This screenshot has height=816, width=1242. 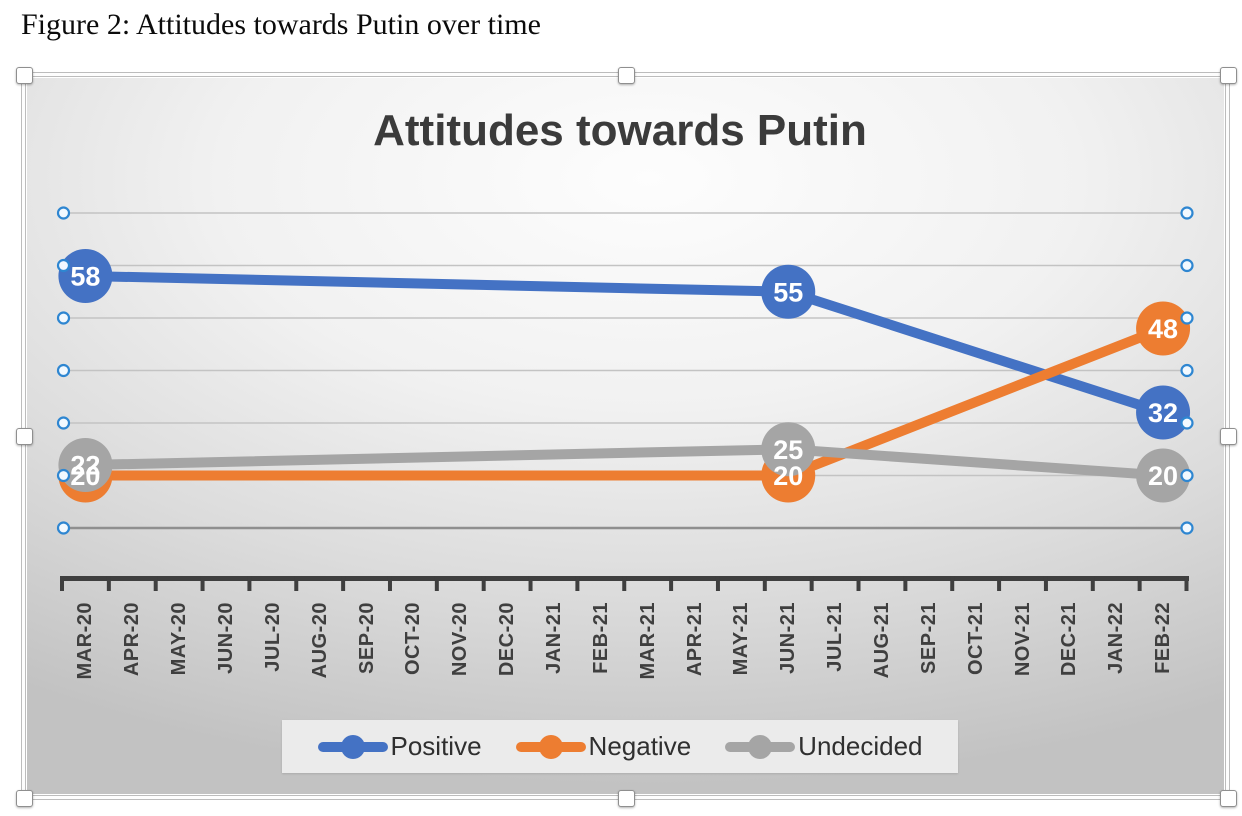 I want to click on x-axis-label: SEP-21, so click(x=928, y=638).